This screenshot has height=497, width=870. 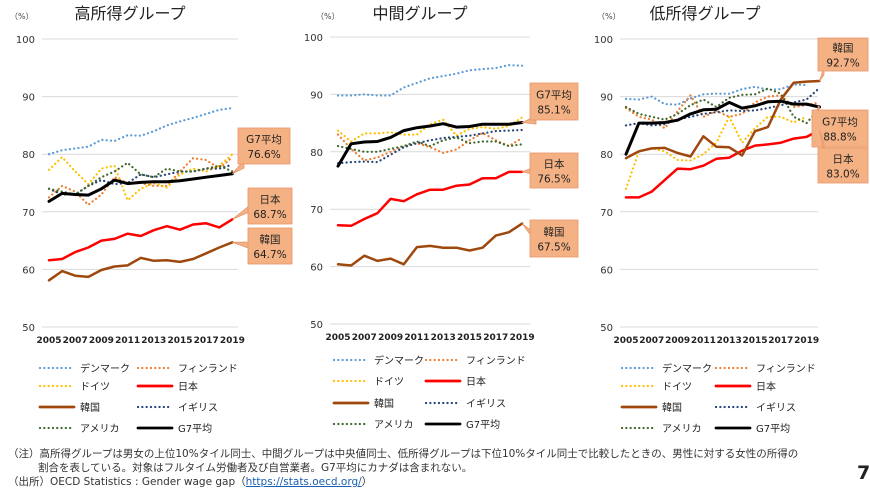 What do you see at coordinates (651, 408) in the screenshot?
I see `legend-item-korea: 韓国` at bounding box center [651, 408].